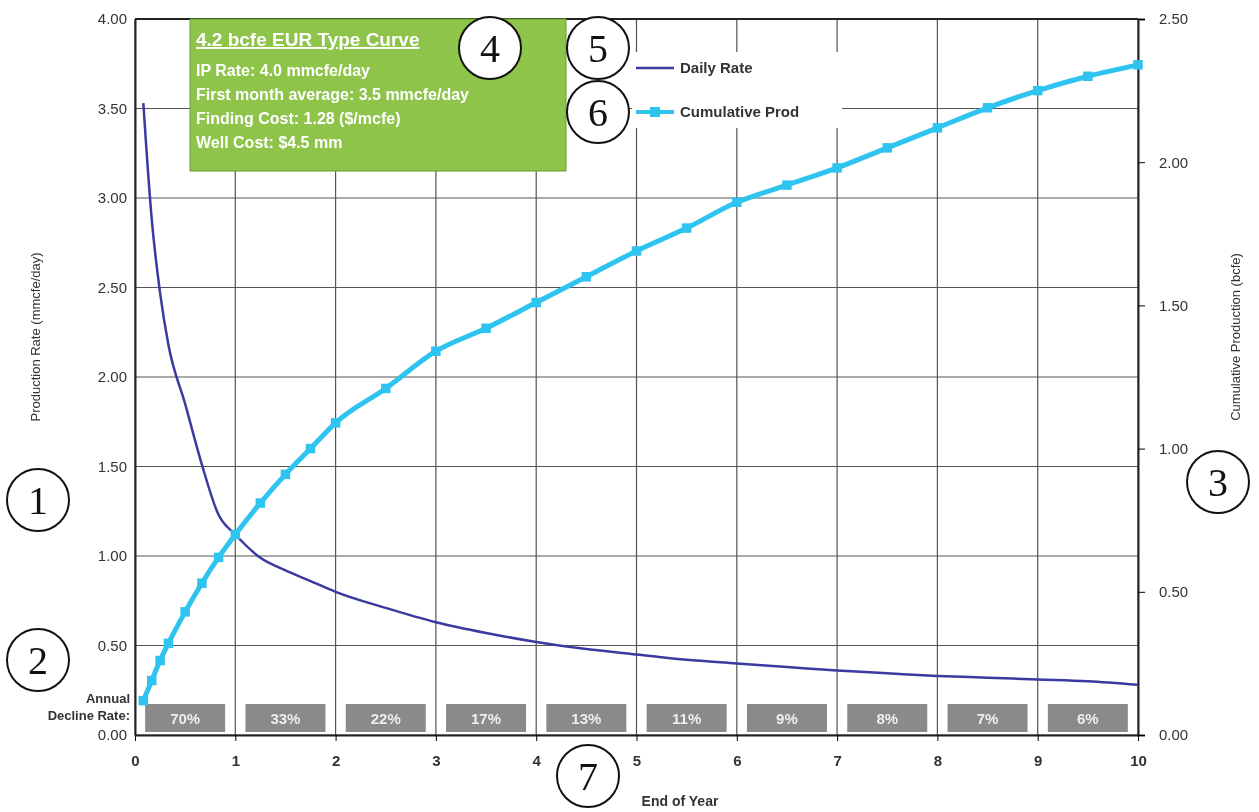 This screenshot has height=812, width=1259. Describe the element at coordinates (537, 760) in the screenshot. I see `x-tick-label: 4` at that location.